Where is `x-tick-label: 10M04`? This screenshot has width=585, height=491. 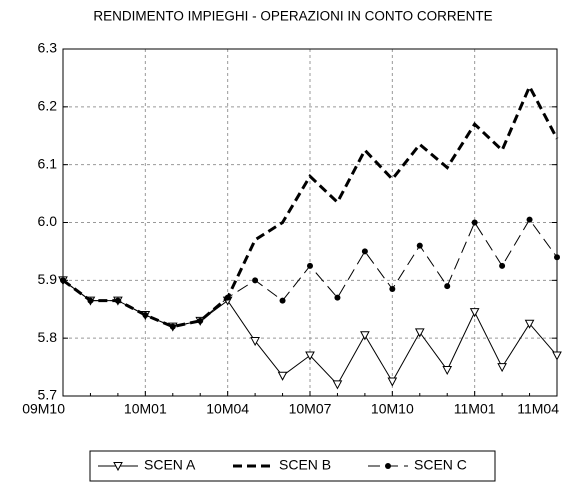 x-tick-label: 10M04 is located at coordinates (227, 409).